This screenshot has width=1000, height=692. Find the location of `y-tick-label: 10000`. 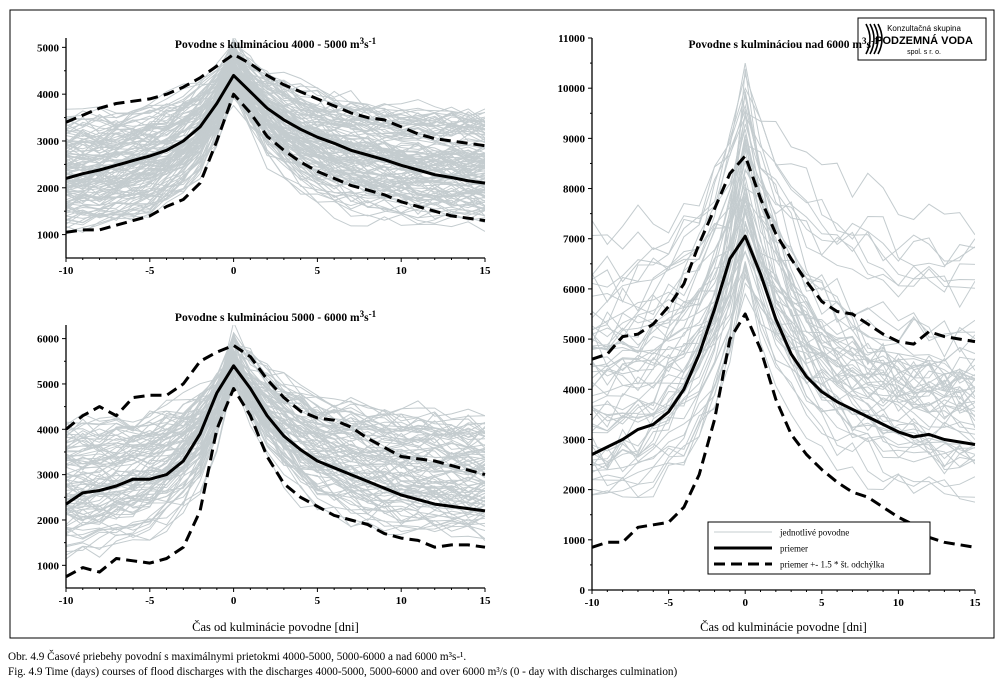

y-tick-label: 10000 is located at coordinates (572, 89).